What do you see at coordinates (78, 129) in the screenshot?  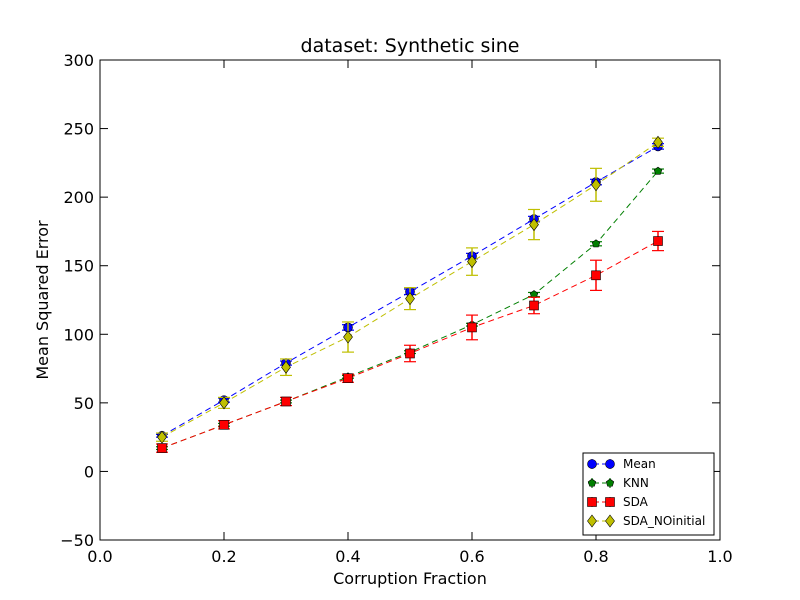 I see `y-tick-label: 250` at bounding box center [78, 129].